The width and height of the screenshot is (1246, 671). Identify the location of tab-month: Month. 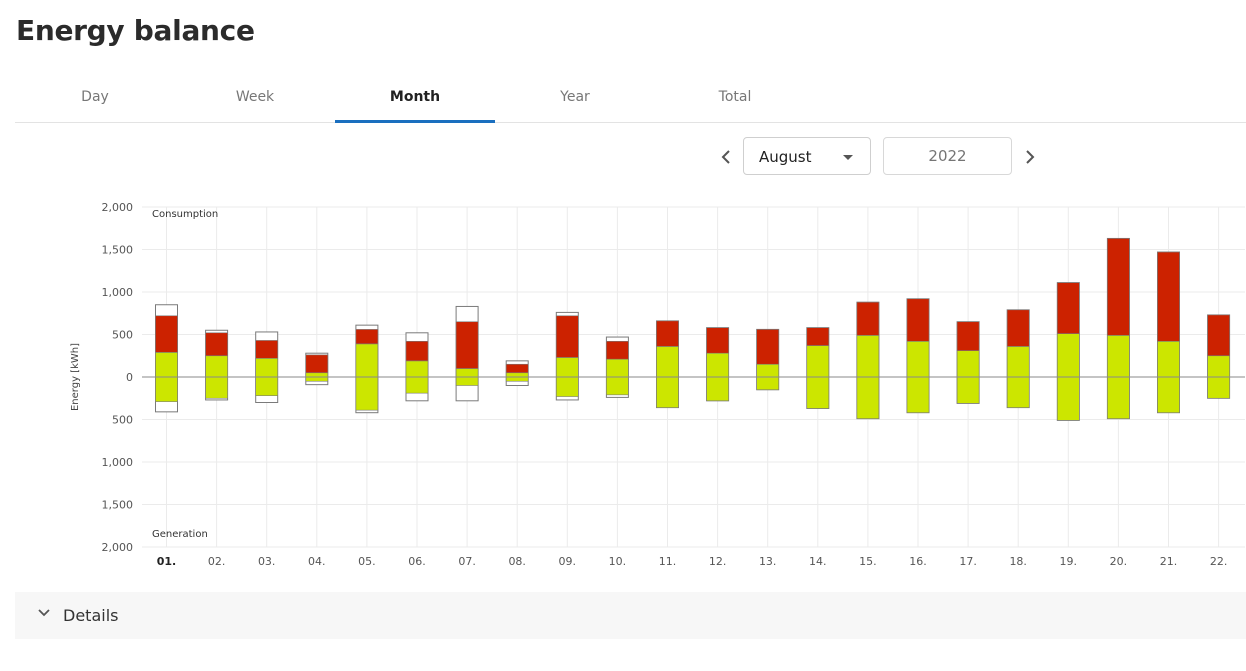
(415, 97).